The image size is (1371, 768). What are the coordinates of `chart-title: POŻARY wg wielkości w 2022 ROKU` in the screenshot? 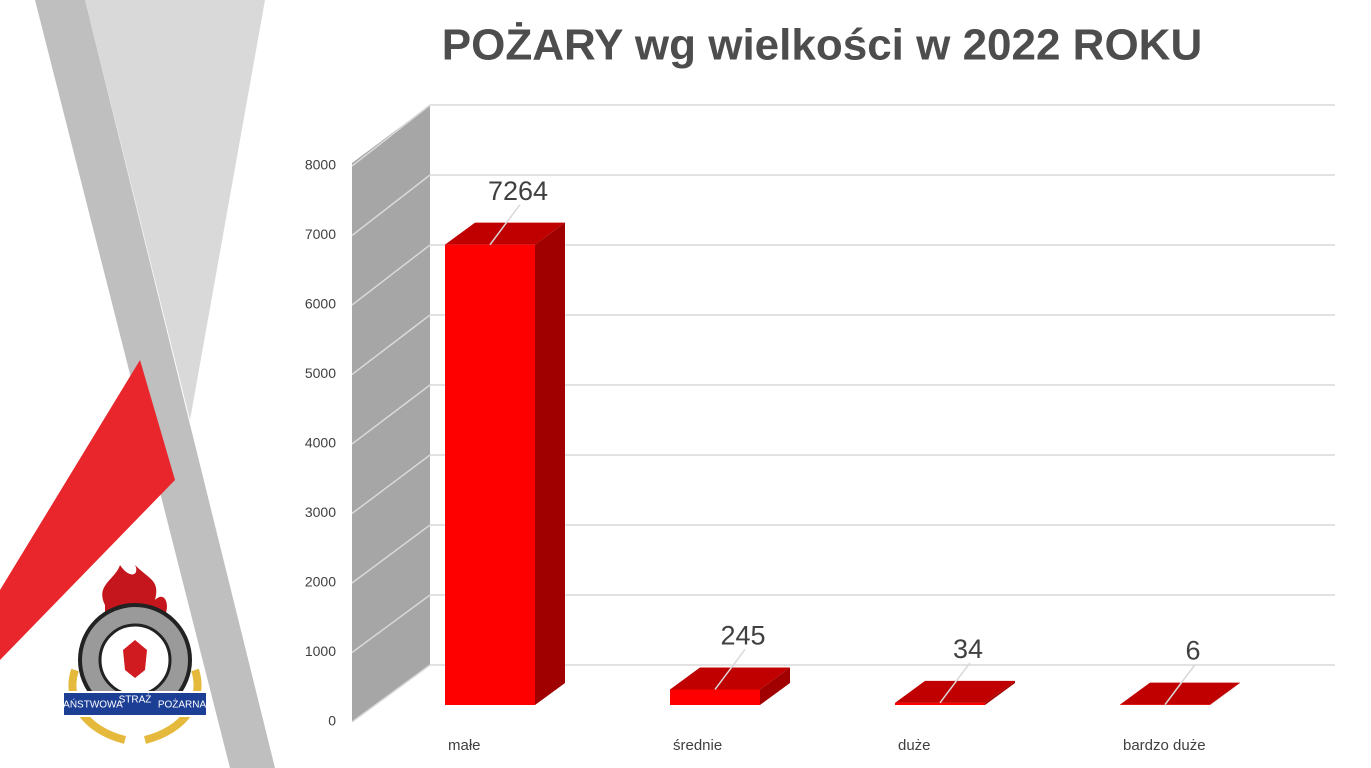 It's located at (822, 45).